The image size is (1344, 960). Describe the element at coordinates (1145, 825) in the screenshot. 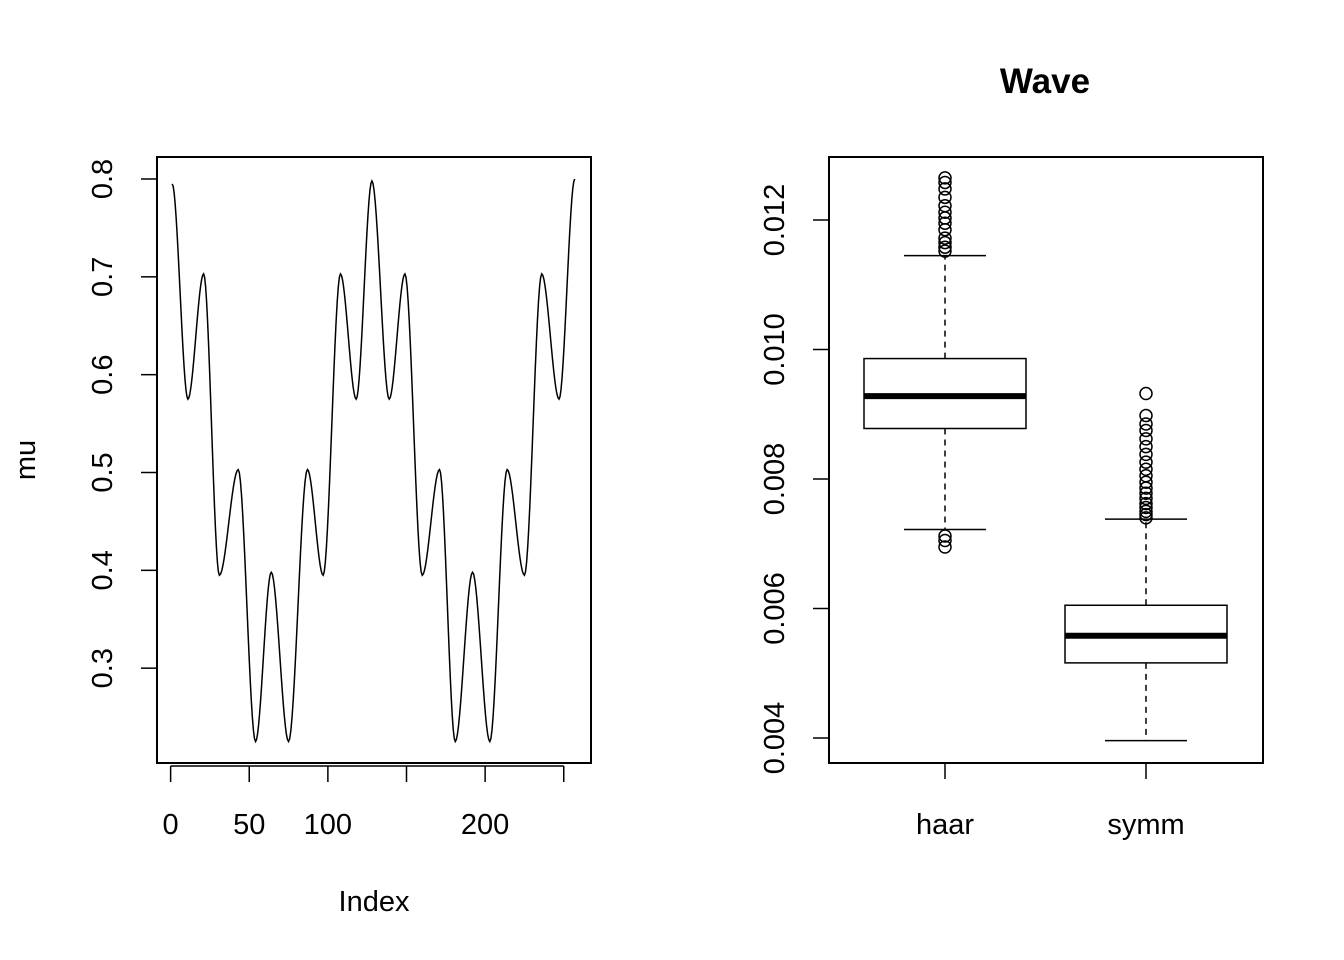

I see `category-label-symm: symm` at that location.